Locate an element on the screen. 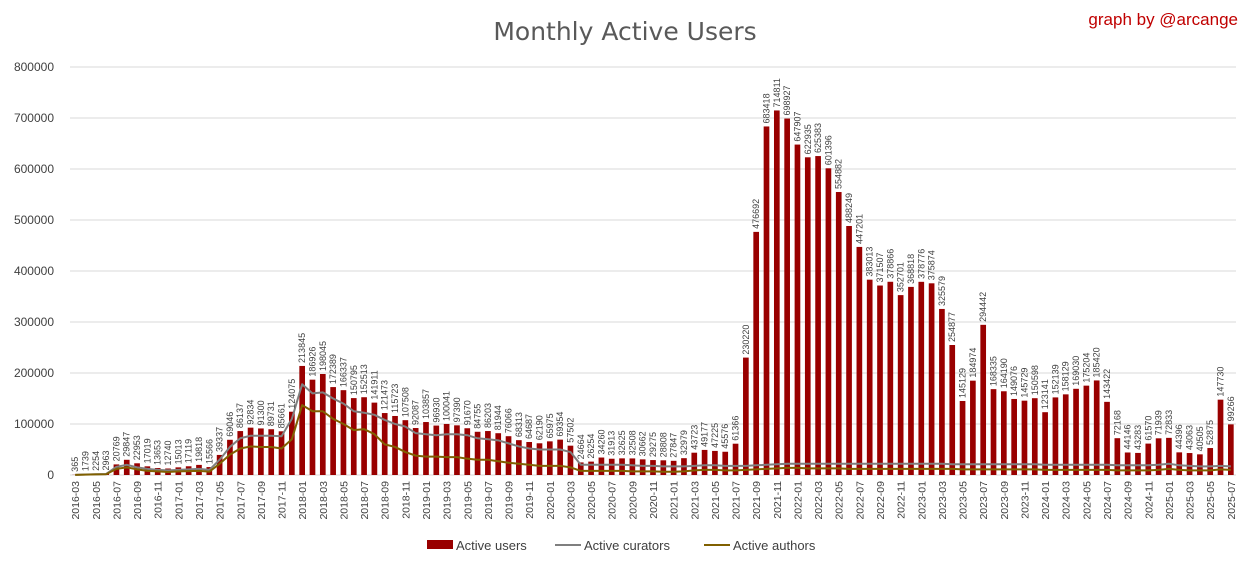 The height and width of the screenshot is (568, 1249). data-label-2022-10: 378866 is located at coordinates (890, 264).